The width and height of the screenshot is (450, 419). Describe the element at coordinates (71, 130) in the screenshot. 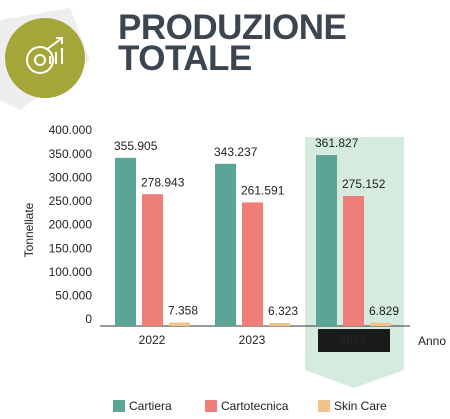

I see `y-tick-label: 400.000` at that location.